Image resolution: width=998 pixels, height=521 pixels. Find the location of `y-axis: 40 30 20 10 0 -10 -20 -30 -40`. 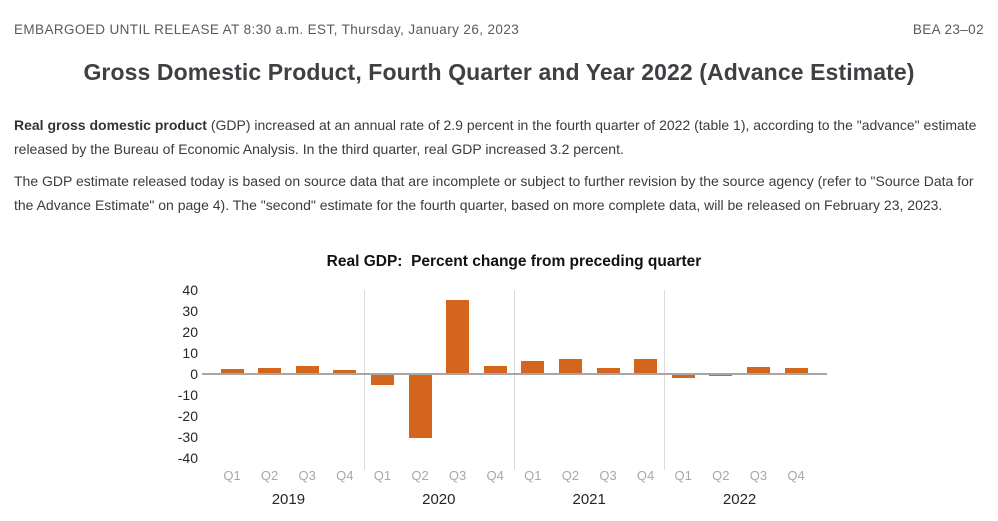

y-axis: 40 30 20 10 0 -10 -20 -30 -40 is located at coordinates (183, 374).